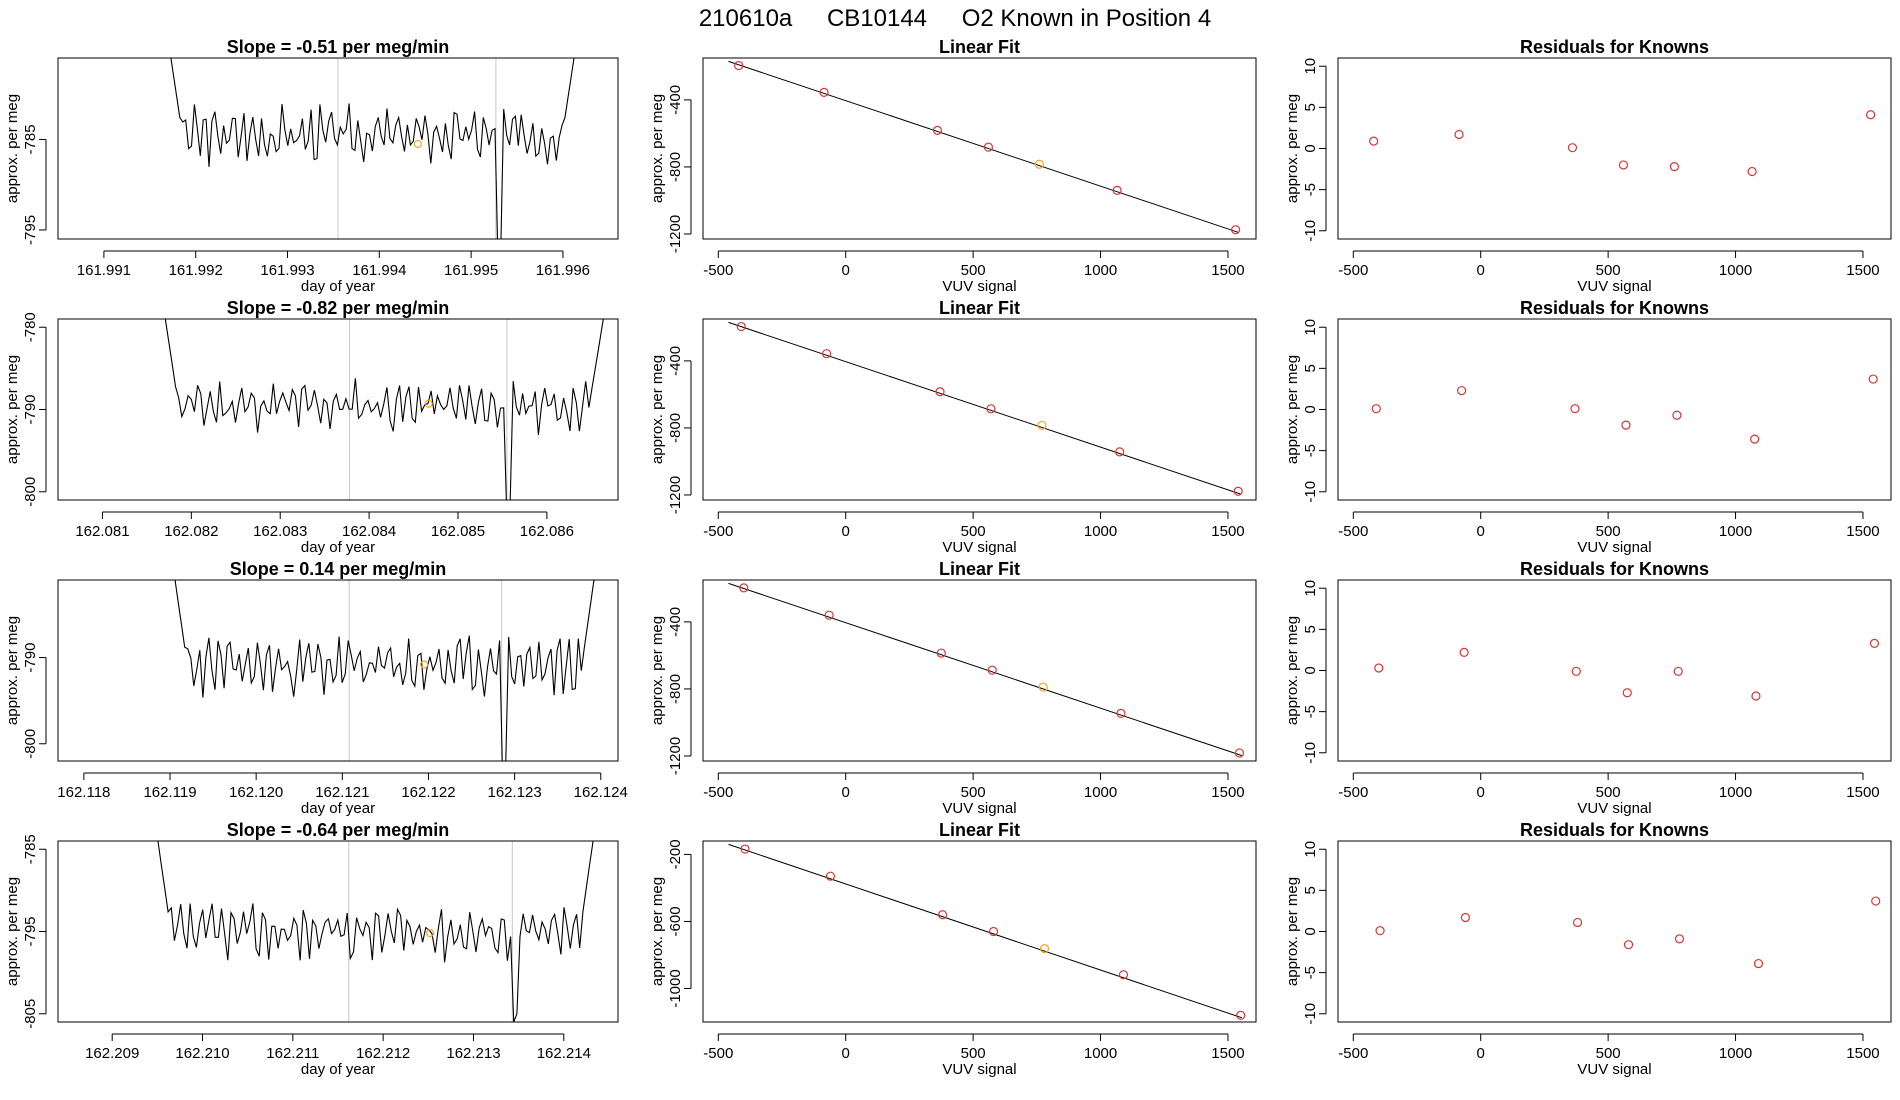  Describe the element at coordinates (338, 569) in the screenshot. I see `panel-title: Slope = 0.14 per meg/min` at that location.